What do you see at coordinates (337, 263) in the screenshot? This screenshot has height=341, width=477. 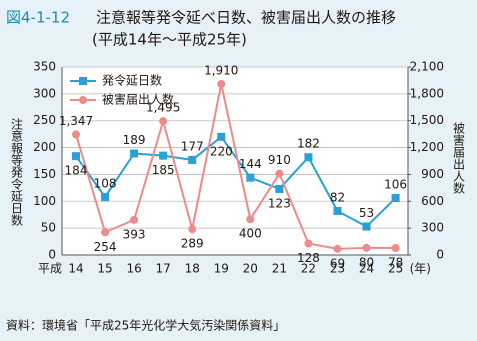 I see `data-label: 69` at bounding box center [337, 263].